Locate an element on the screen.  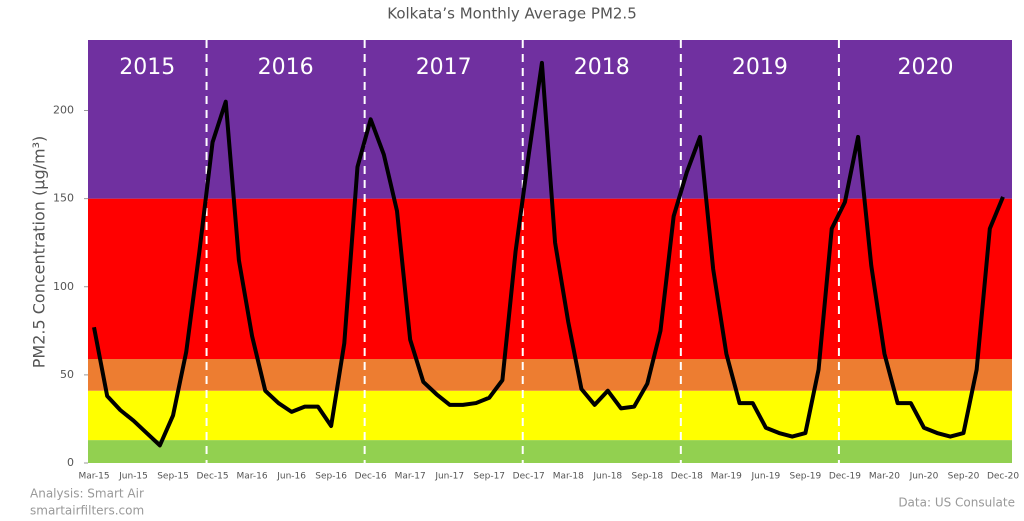
x-tick-label: Mar-15 is located at coordinates (93, 477).